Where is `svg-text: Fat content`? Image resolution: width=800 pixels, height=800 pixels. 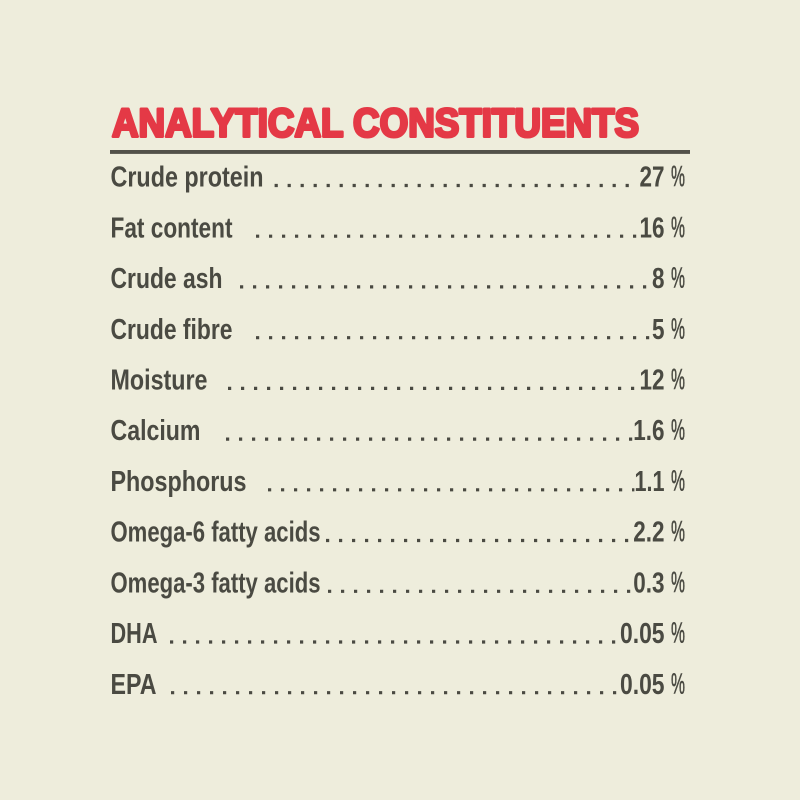
svg-text: Fat content is located at coordinates (172, 228).